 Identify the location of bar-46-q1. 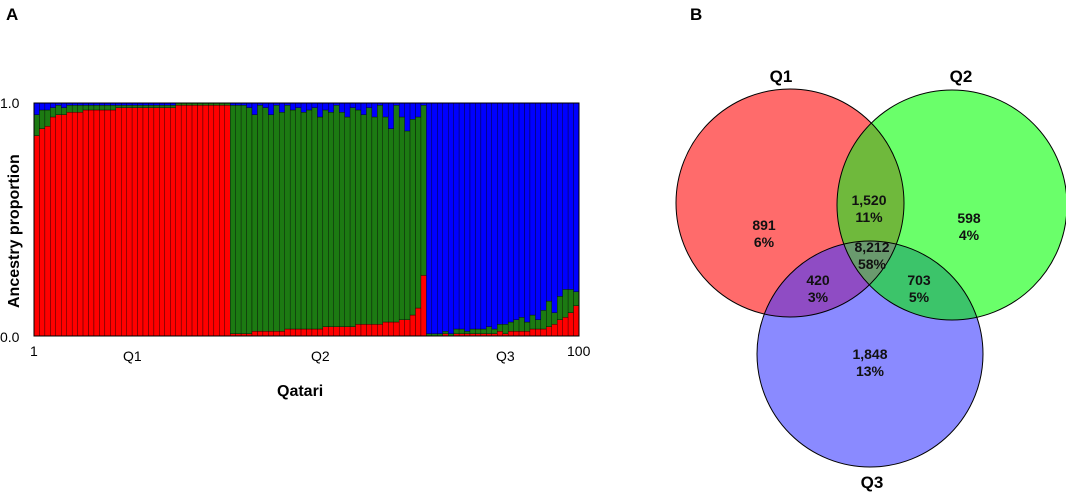
(282, 334).